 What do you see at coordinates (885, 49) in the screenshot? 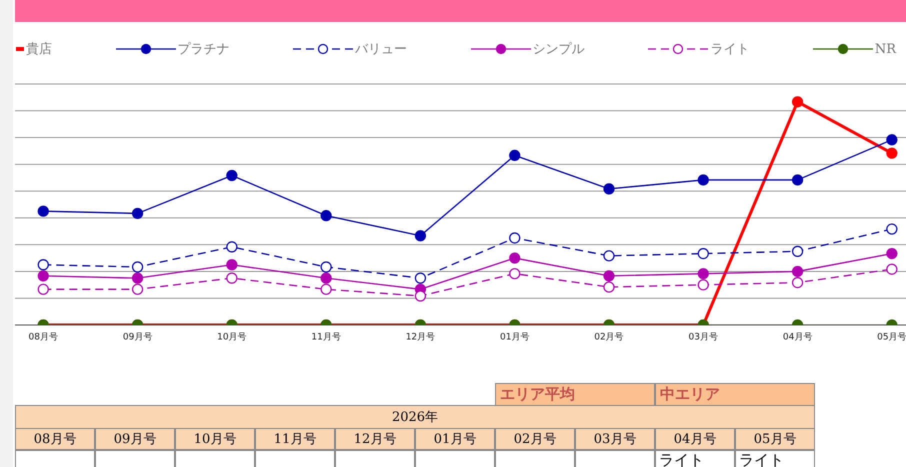
I see `legend-label: NR` at bounding box center [885, 49].